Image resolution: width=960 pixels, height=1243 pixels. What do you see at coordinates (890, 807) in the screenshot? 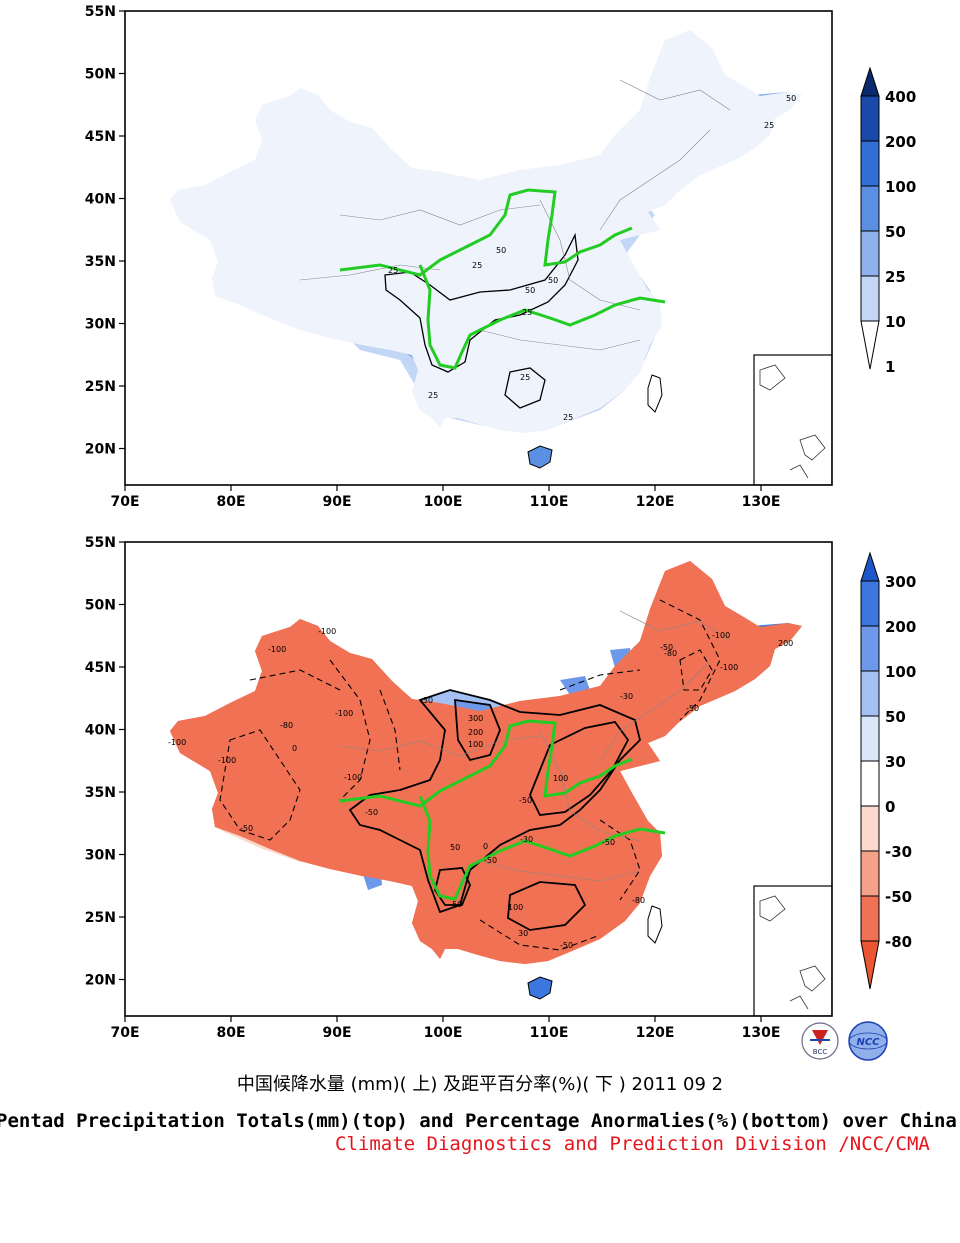
I see `colorbar-label: 0` at bounding box center [890, 807].